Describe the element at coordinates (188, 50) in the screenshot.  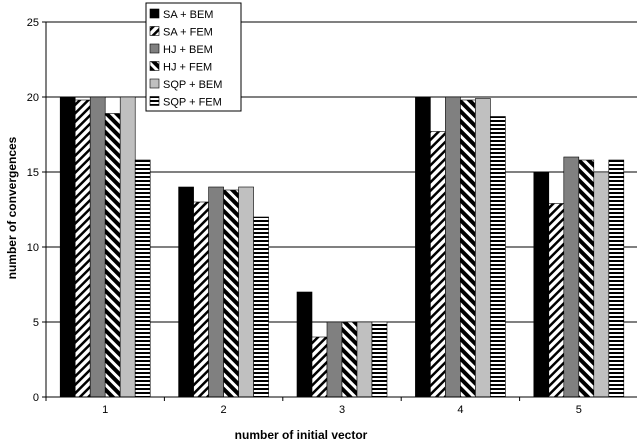
I see `legend-label: HJ + BEM` at that location.